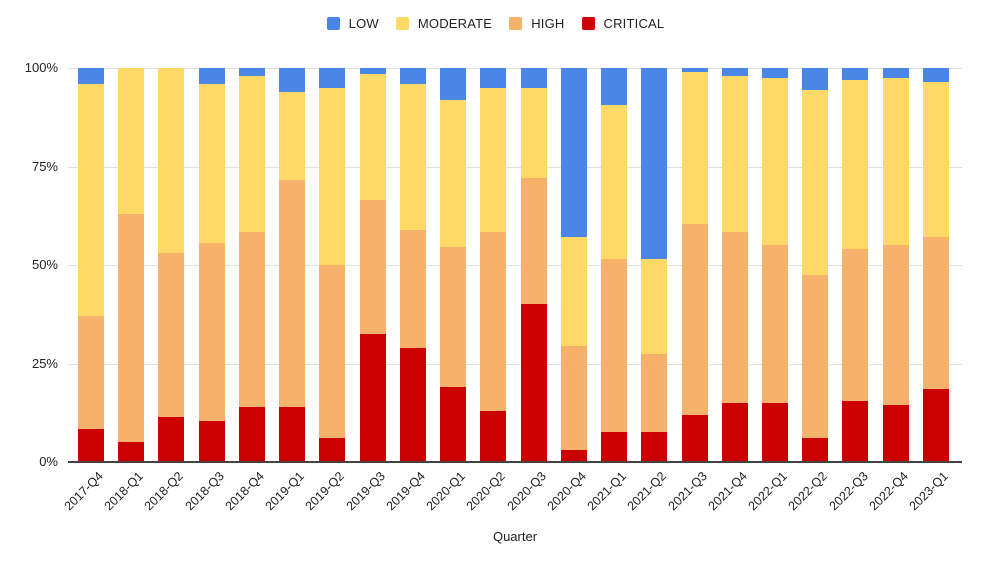  I want to click on bar-2019-Q1, so click(292, 265).